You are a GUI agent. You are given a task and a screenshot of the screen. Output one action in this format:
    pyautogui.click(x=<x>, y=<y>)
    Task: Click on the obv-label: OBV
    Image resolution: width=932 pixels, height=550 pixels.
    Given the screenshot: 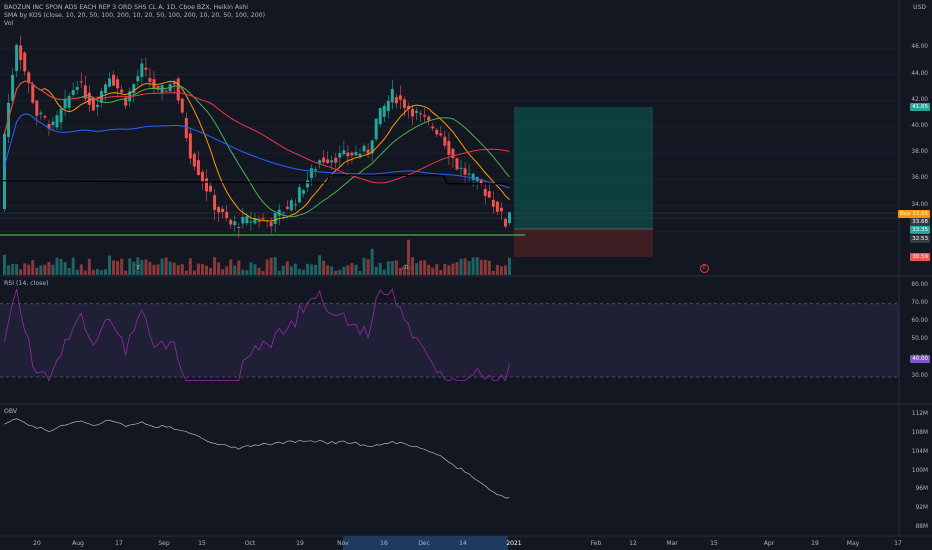 What is the action you would take?
    pyautogui.click(x=11, y=411)
    